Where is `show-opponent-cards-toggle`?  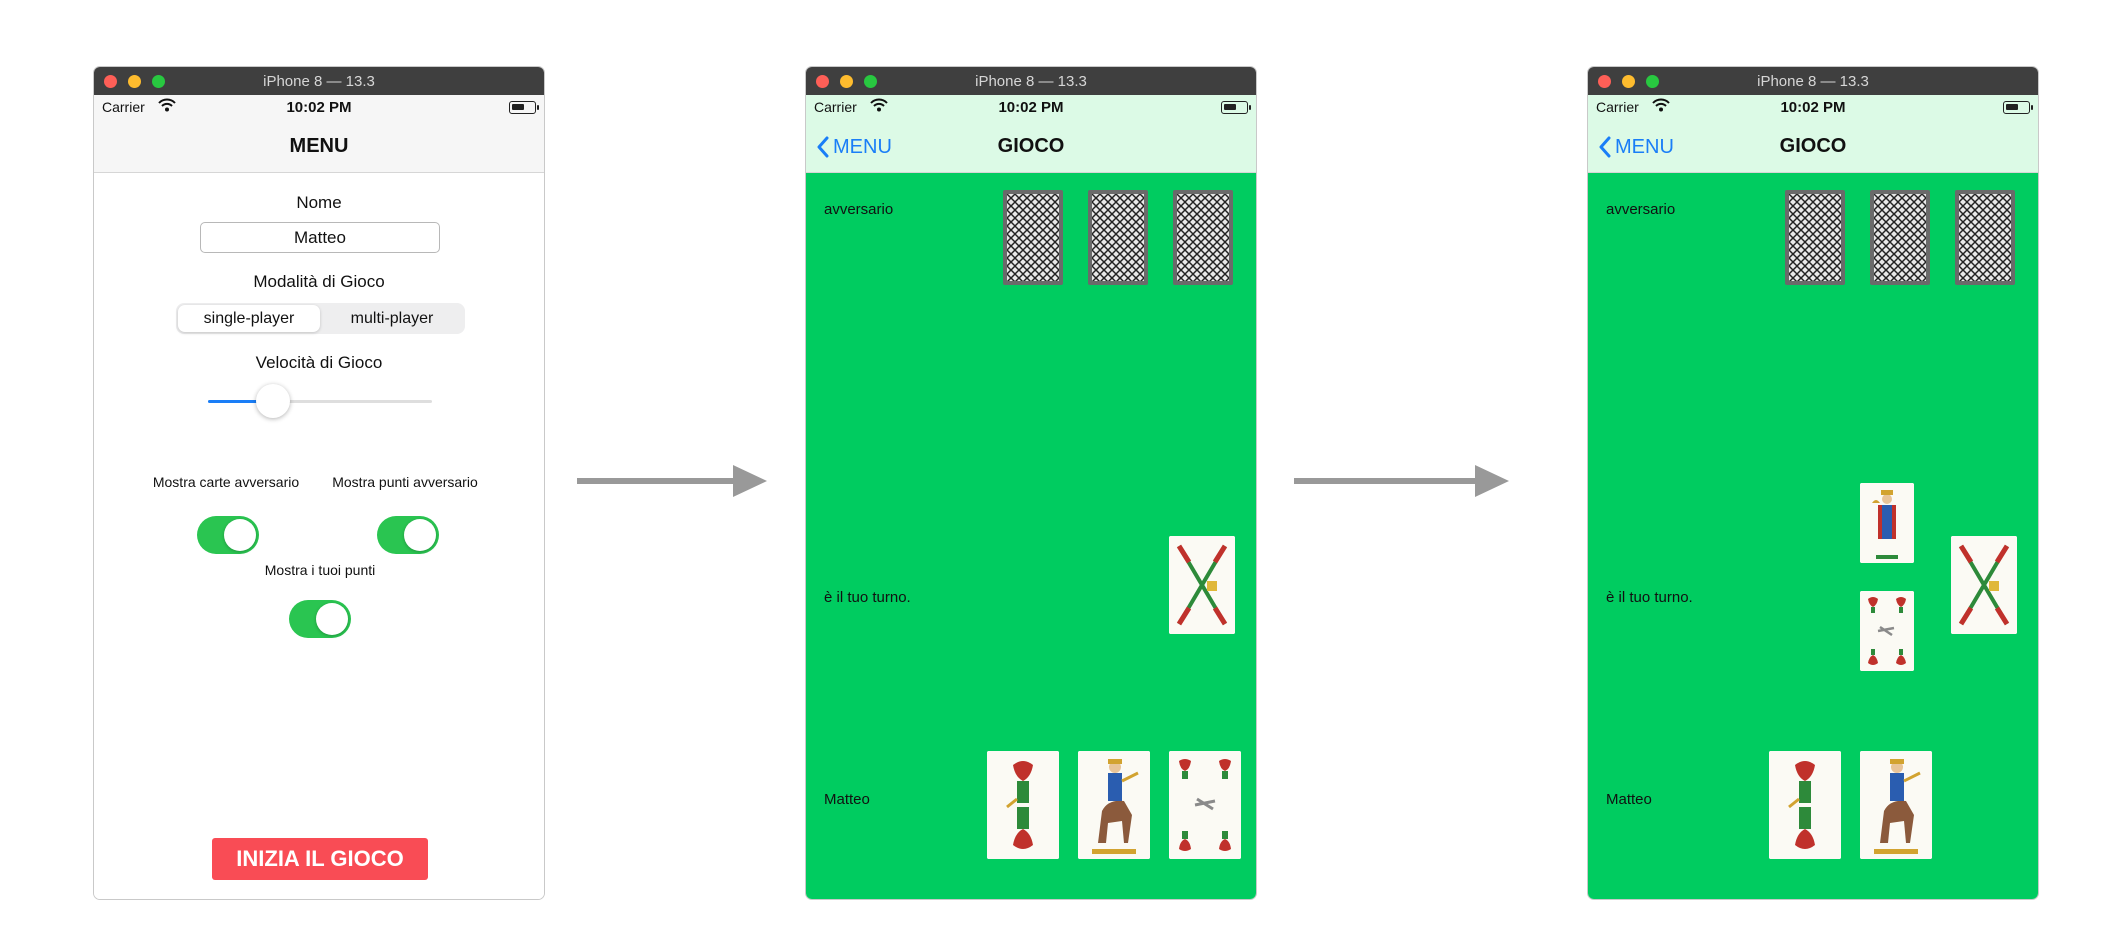 show-opponent-cards-toggle is located at coordinates (228, 535).